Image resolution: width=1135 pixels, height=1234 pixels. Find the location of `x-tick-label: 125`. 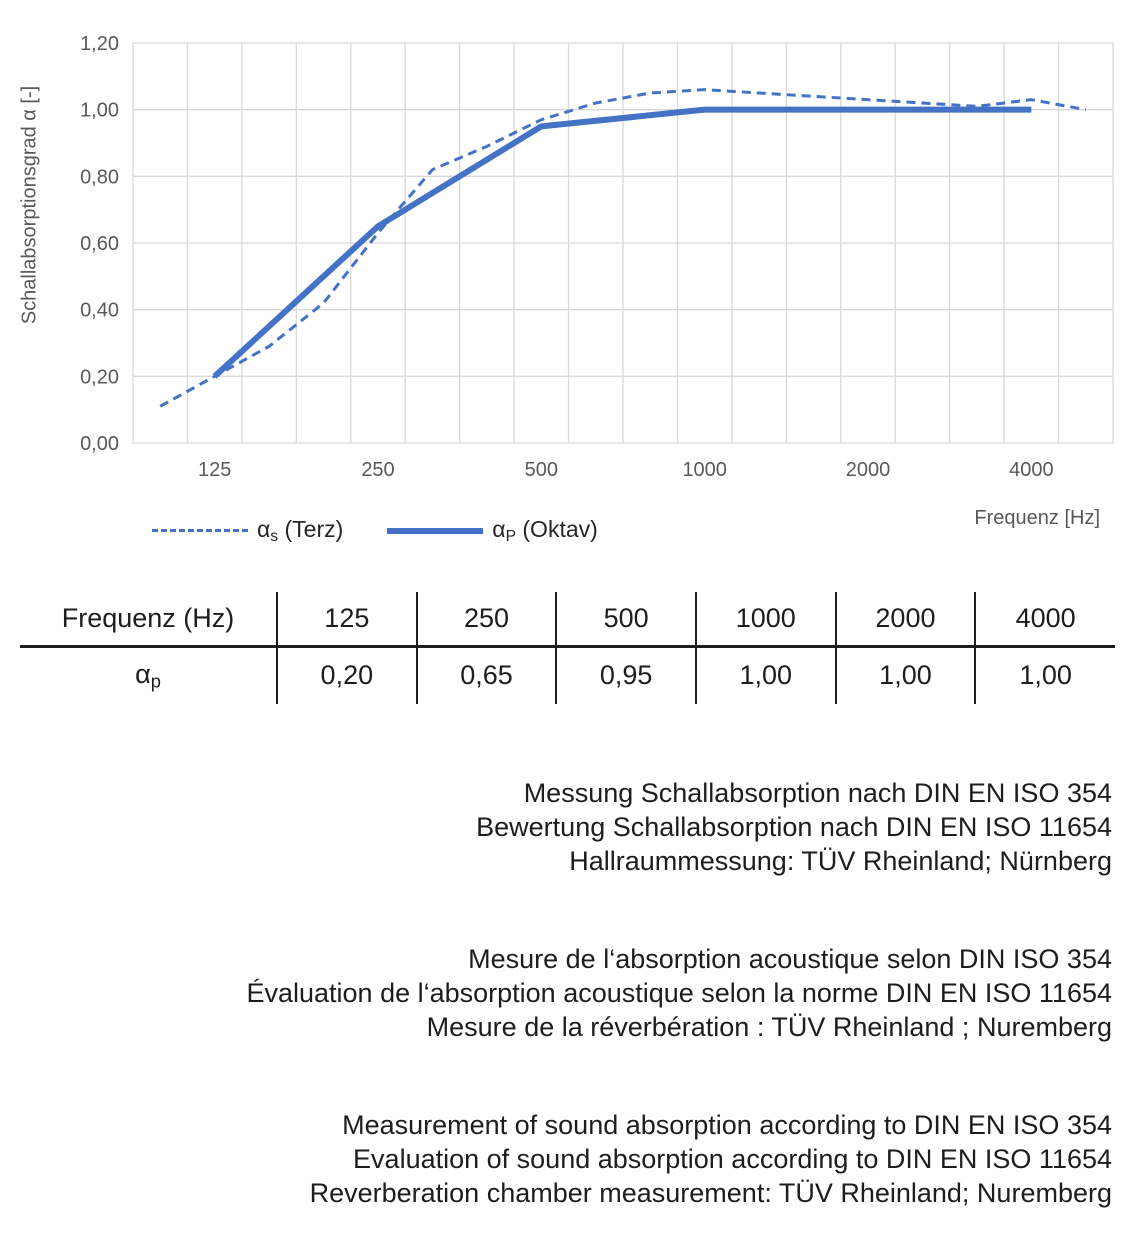

x-tick-label: 125 is located at coordinates (214, 470).